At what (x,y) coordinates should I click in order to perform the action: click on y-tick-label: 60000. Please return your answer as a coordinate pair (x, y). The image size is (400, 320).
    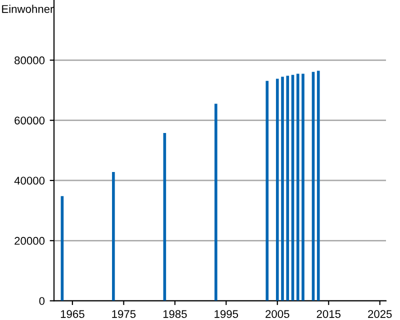
    Looking at the image, I should click on (29, 120).